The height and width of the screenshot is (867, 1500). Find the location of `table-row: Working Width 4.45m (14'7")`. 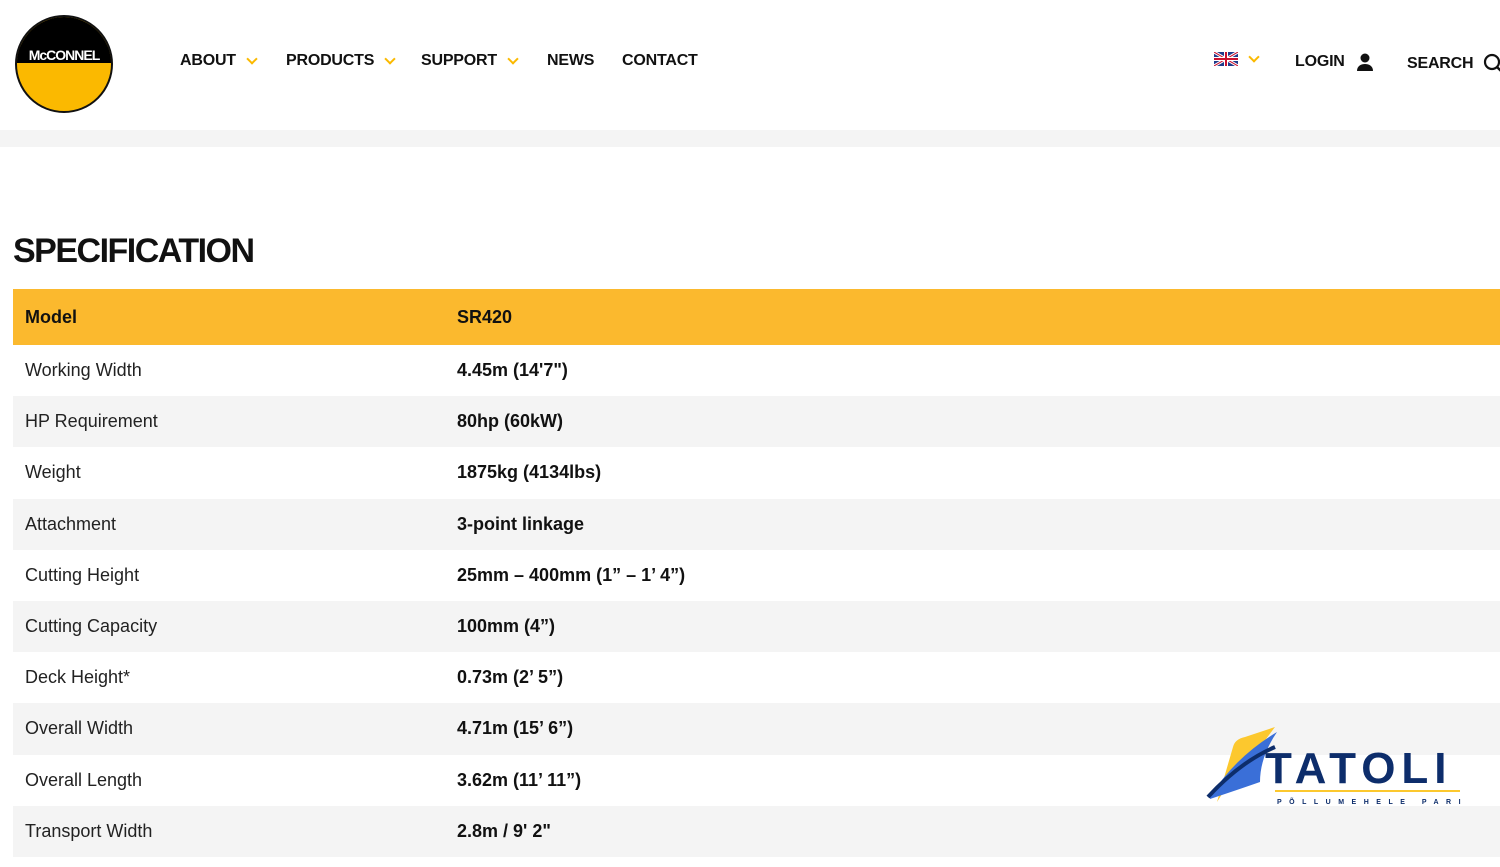

table-row: Working Width 4.45m (14'7") is located at coordinates (756, 370).